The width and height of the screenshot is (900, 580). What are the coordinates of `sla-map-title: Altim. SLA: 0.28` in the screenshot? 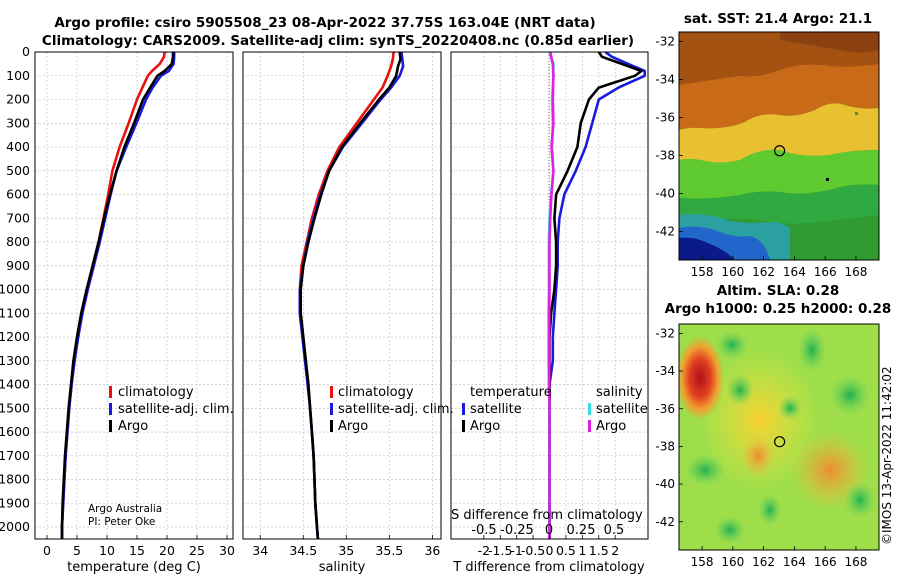 It's located at (778, 291).